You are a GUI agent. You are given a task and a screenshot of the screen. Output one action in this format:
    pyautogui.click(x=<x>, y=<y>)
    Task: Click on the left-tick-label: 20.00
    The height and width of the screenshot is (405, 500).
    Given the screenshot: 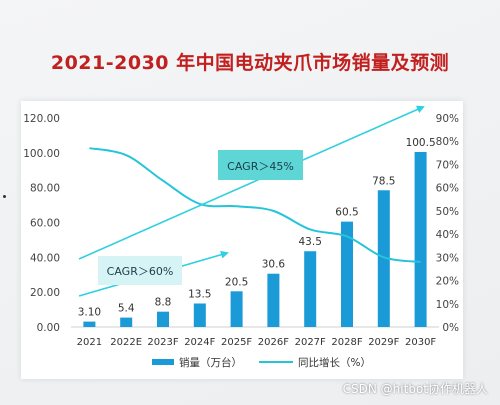 What is the action you would take?
    pyautogui.click(x=45, y=293)
    